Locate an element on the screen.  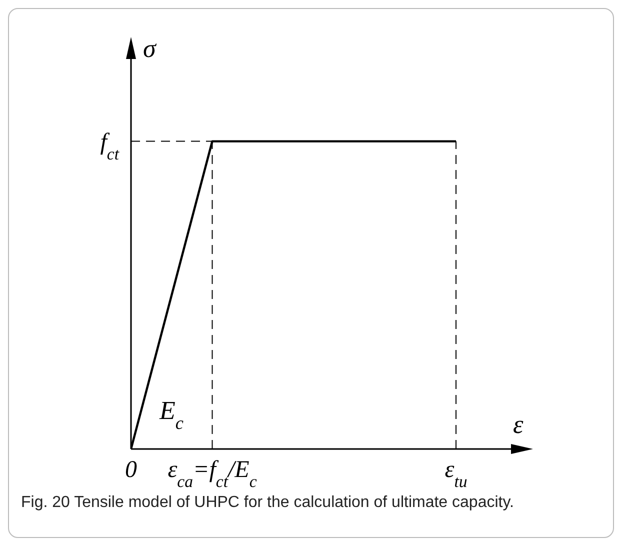
y-axis-title: σ is located at coordinates (150, 48).